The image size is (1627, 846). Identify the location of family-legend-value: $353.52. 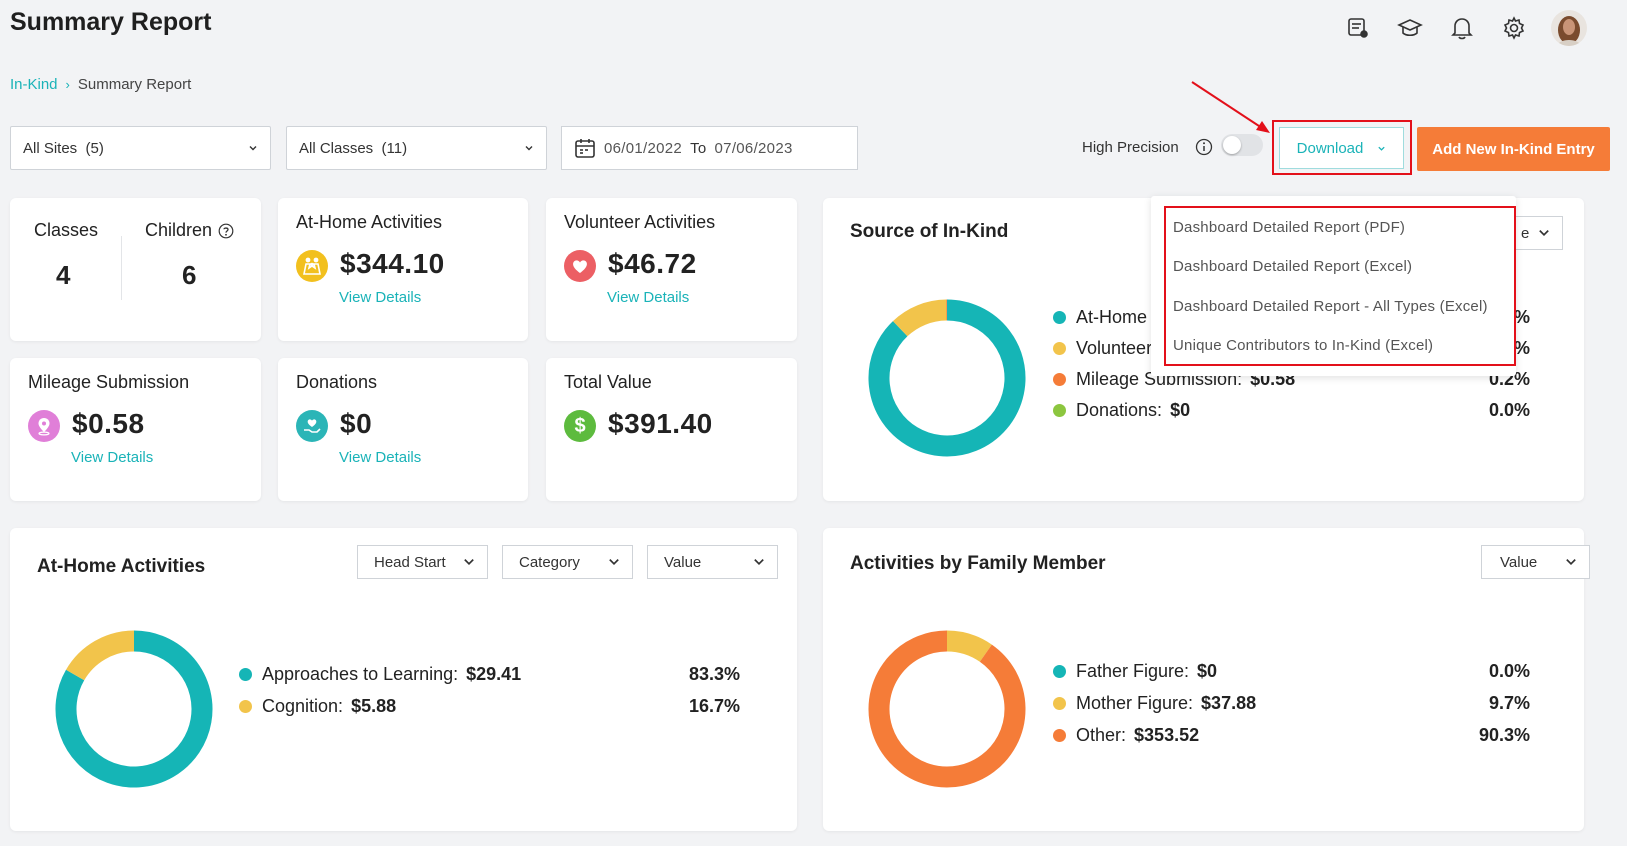
(1167, 735).